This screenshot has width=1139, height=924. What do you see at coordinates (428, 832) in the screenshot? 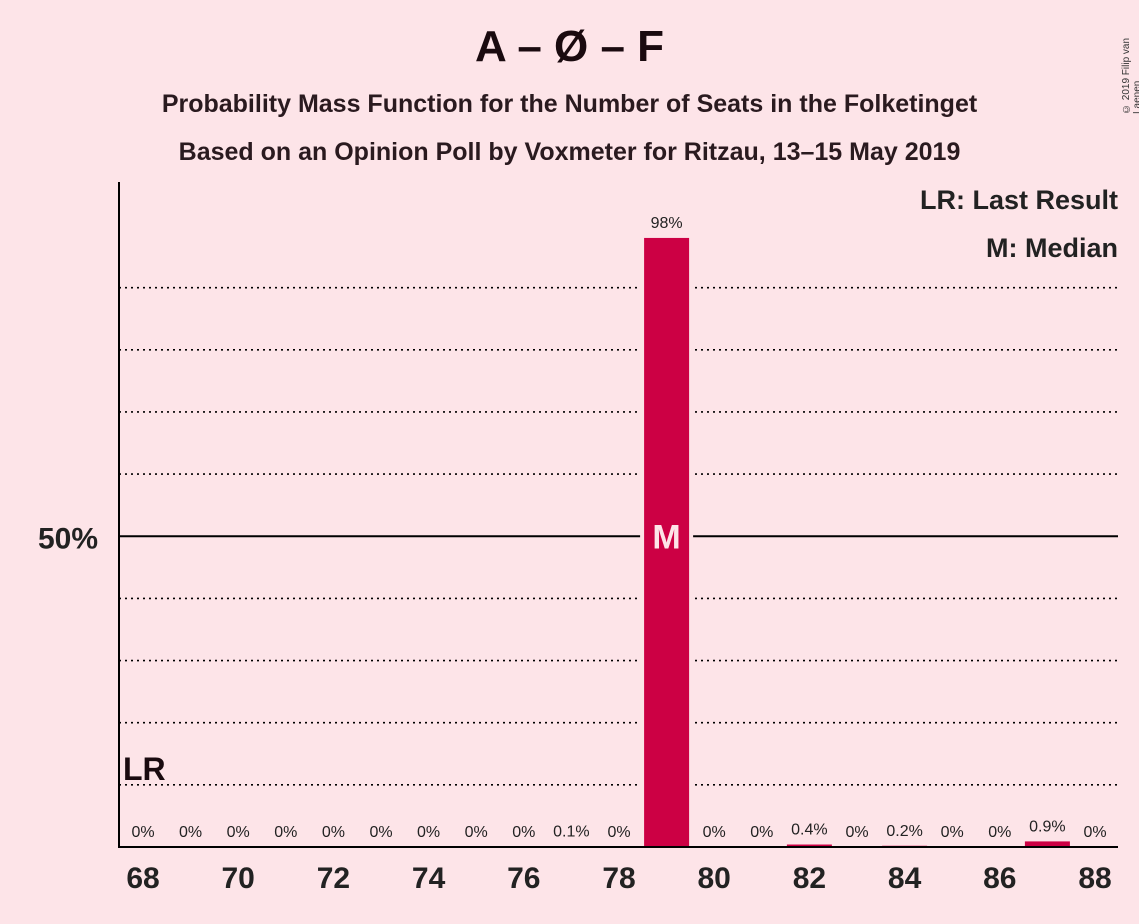
I see `data-label-74: 0%` at bounding box center [428, 832].